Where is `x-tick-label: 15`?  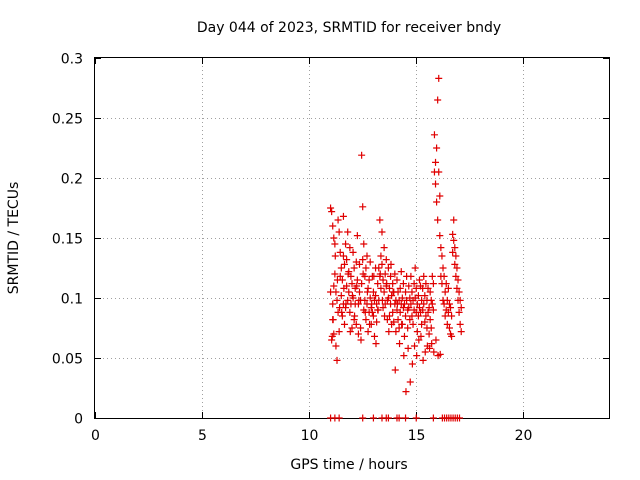
x-tick-label: 15 is located at coordinates (417, 436).